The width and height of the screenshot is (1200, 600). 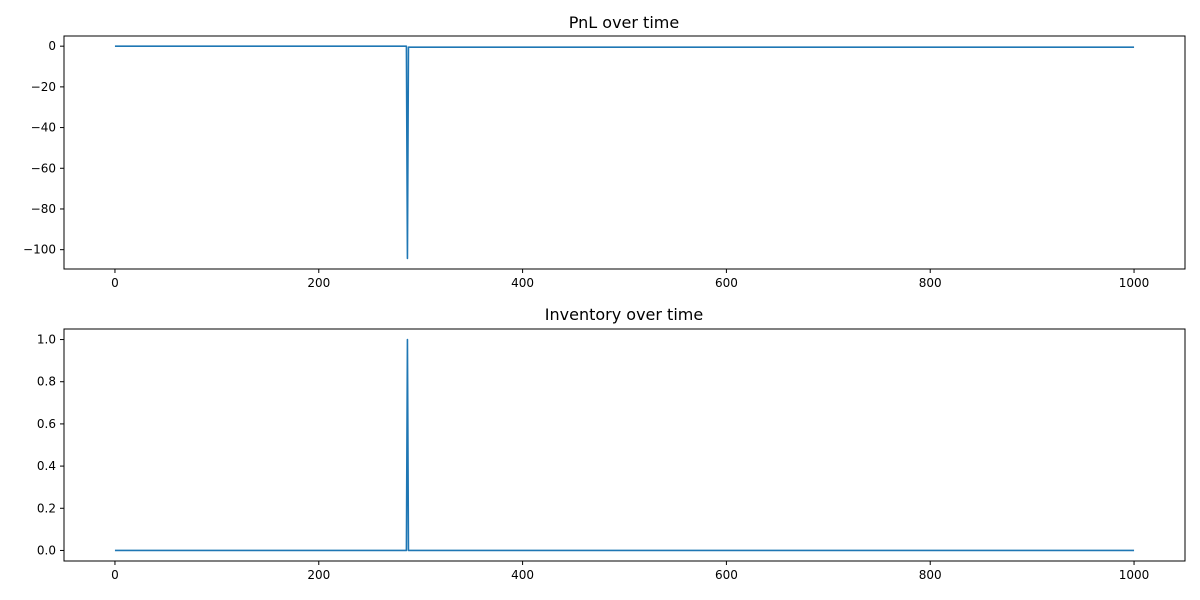 I want to click on pnl-chart-title: PnL over time, so click(x=624, y=22).